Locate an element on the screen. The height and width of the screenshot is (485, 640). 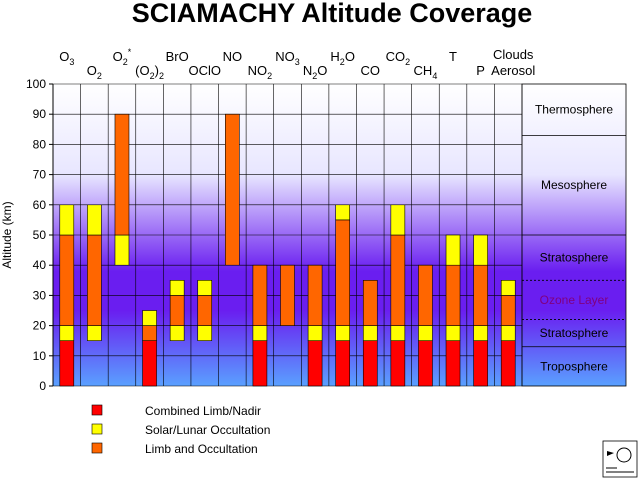
y-axis: 0 10 20 30 40 50 60 70 80 90 100 is located at coordinates (40, 235).